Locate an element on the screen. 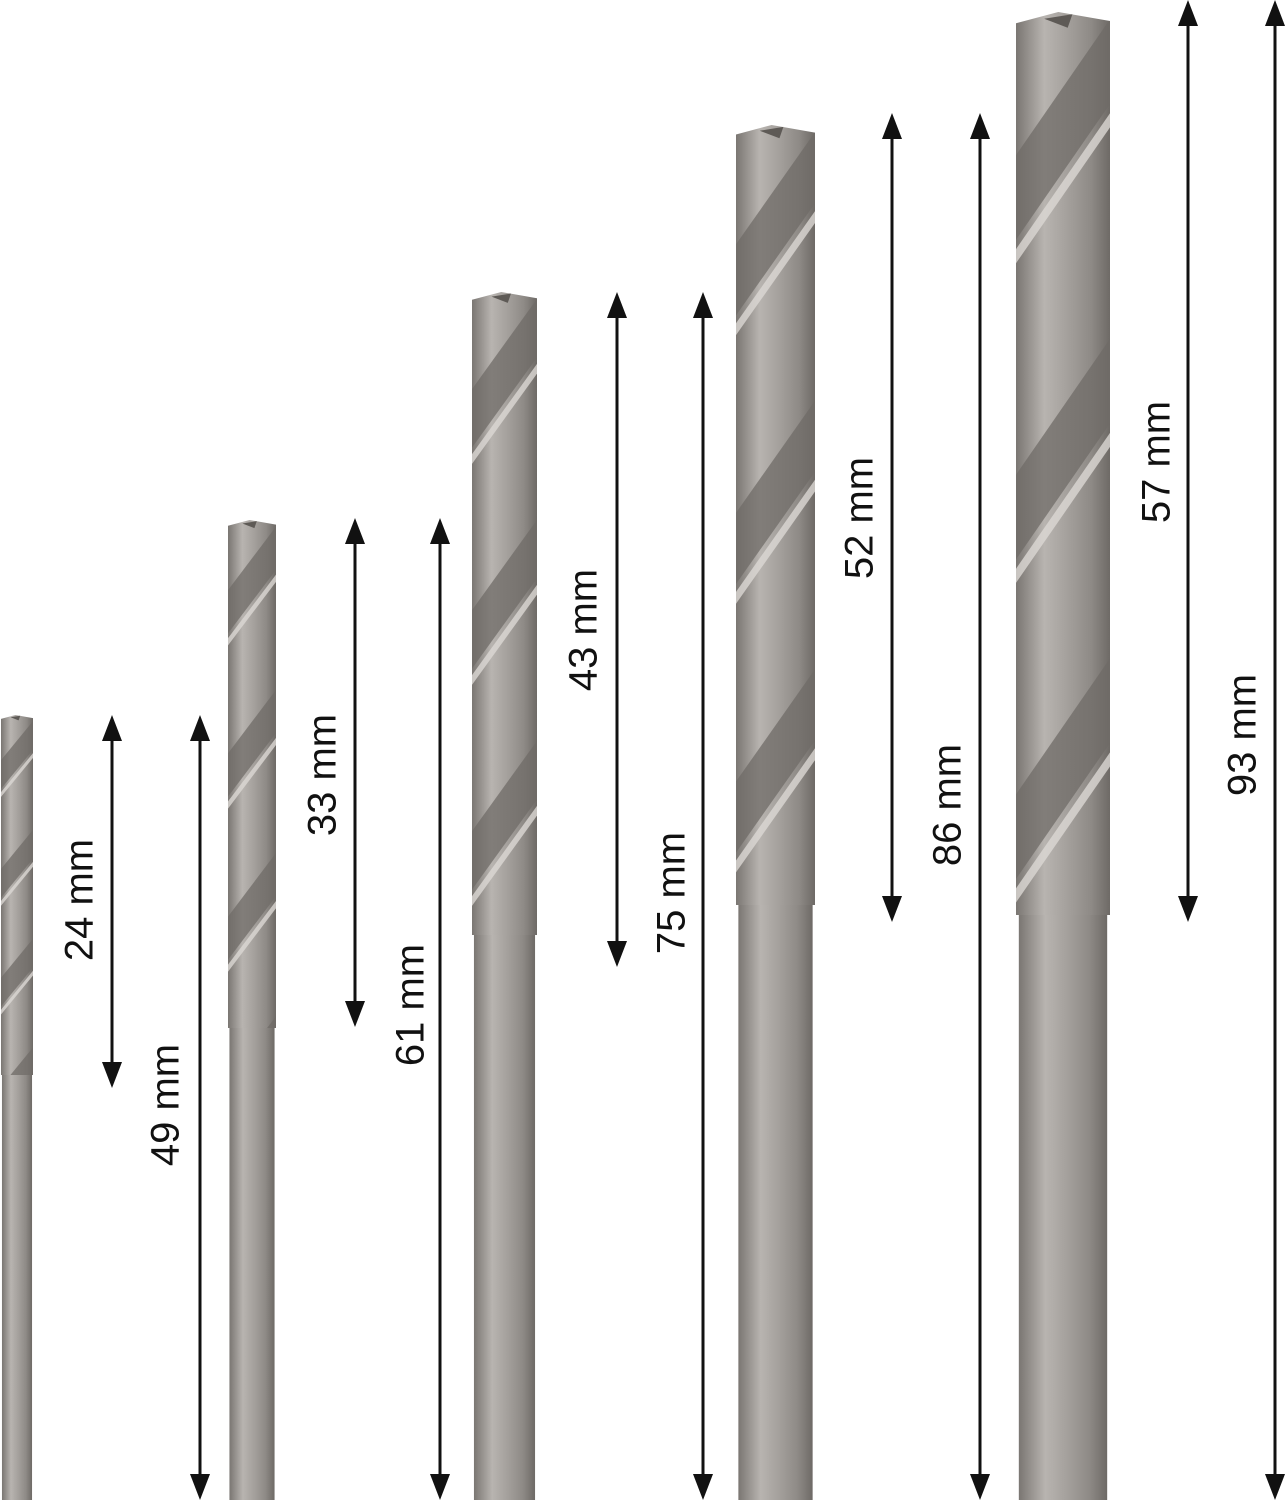 The image size is (1288, 1500). total-length-label-4: 86 mm is located at coordinates (947, 805).